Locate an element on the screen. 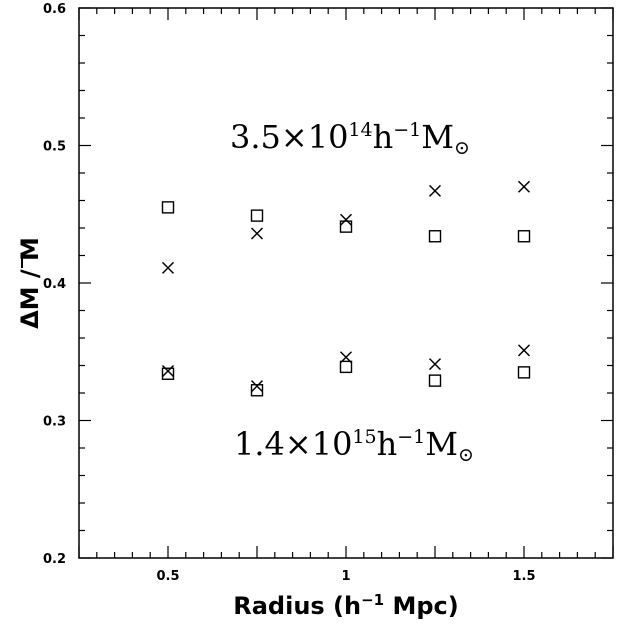 The height and width of the screenshot is (628, 626). x-tick-label: 1 is located at coordinates (345, 576).